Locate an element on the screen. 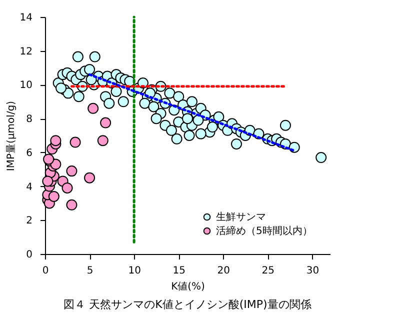 This screenshot has height=334, width=395. x-tick-label: 10 is located at coordinates (134, 271).